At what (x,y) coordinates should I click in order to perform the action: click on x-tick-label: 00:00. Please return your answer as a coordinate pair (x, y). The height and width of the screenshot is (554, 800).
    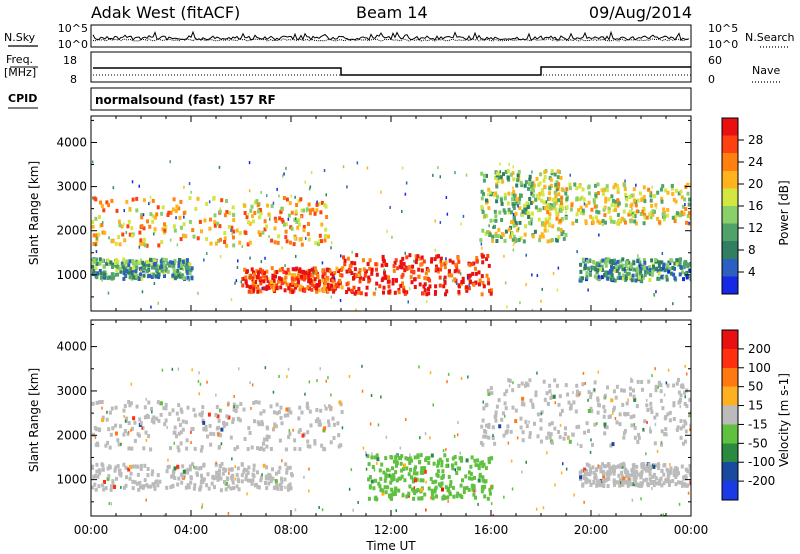
    Looking at the image, I should click on (91, 530).